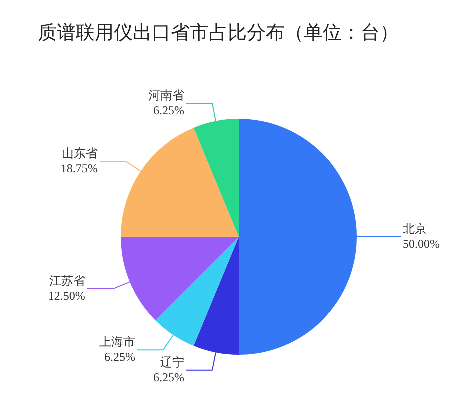 This screenshot has width=461, height=398. Describe the element at coordinates (67, 281) in the screenshot. I see `slice-label: 江苏省` at that location.